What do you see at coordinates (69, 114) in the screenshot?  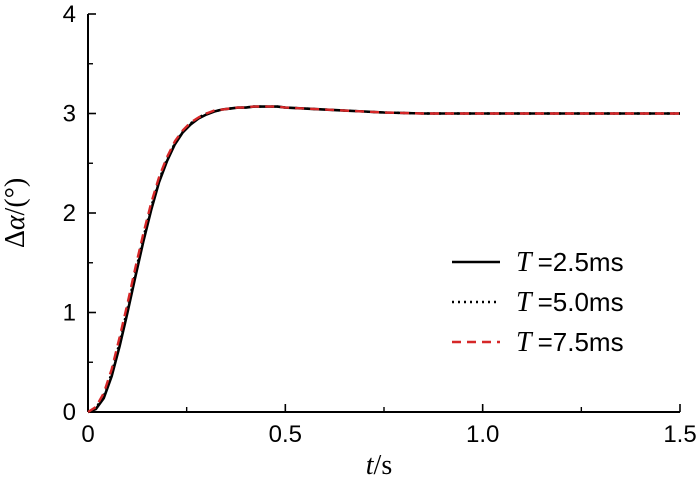 I see `y-tick-label: 3` at bounding box center [69, 114].